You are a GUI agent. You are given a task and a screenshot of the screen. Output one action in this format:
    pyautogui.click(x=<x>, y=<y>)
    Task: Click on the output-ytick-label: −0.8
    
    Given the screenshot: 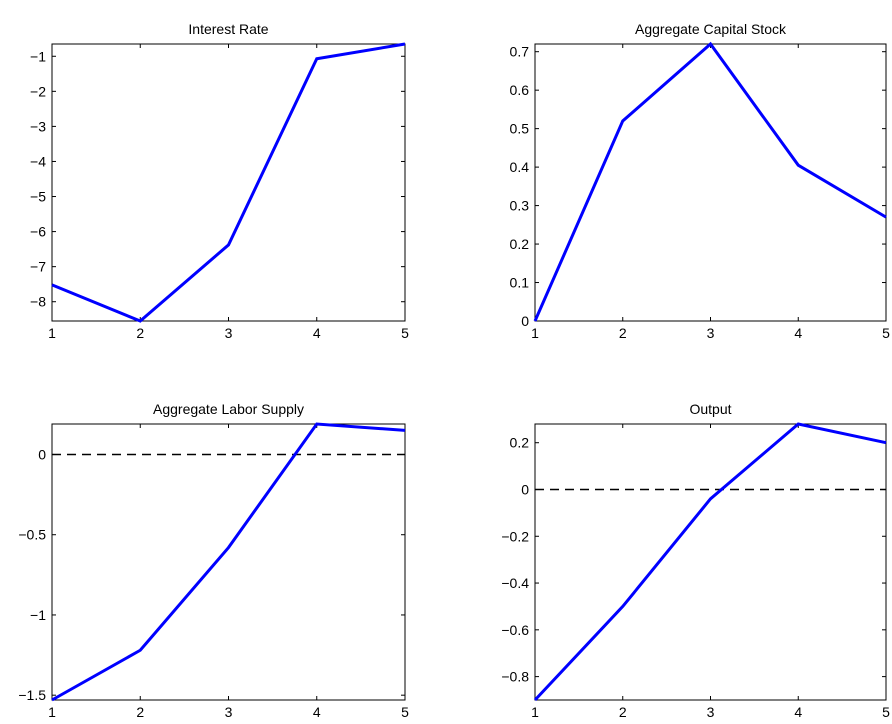 What is the action you would take?
    pyautogui.click(x=515, y=677)
    